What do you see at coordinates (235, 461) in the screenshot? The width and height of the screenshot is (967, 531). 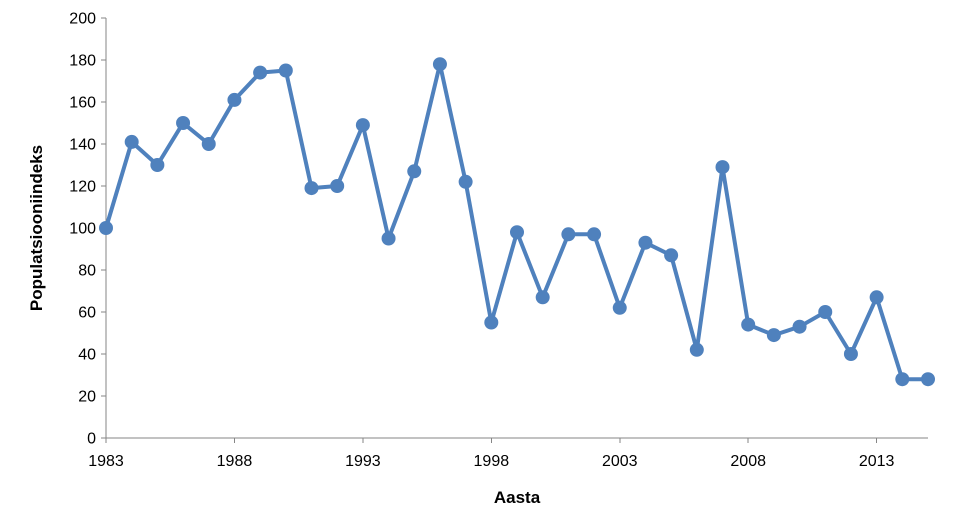 I see `x-tick-label: 1988` at bounding box center [235, 461].